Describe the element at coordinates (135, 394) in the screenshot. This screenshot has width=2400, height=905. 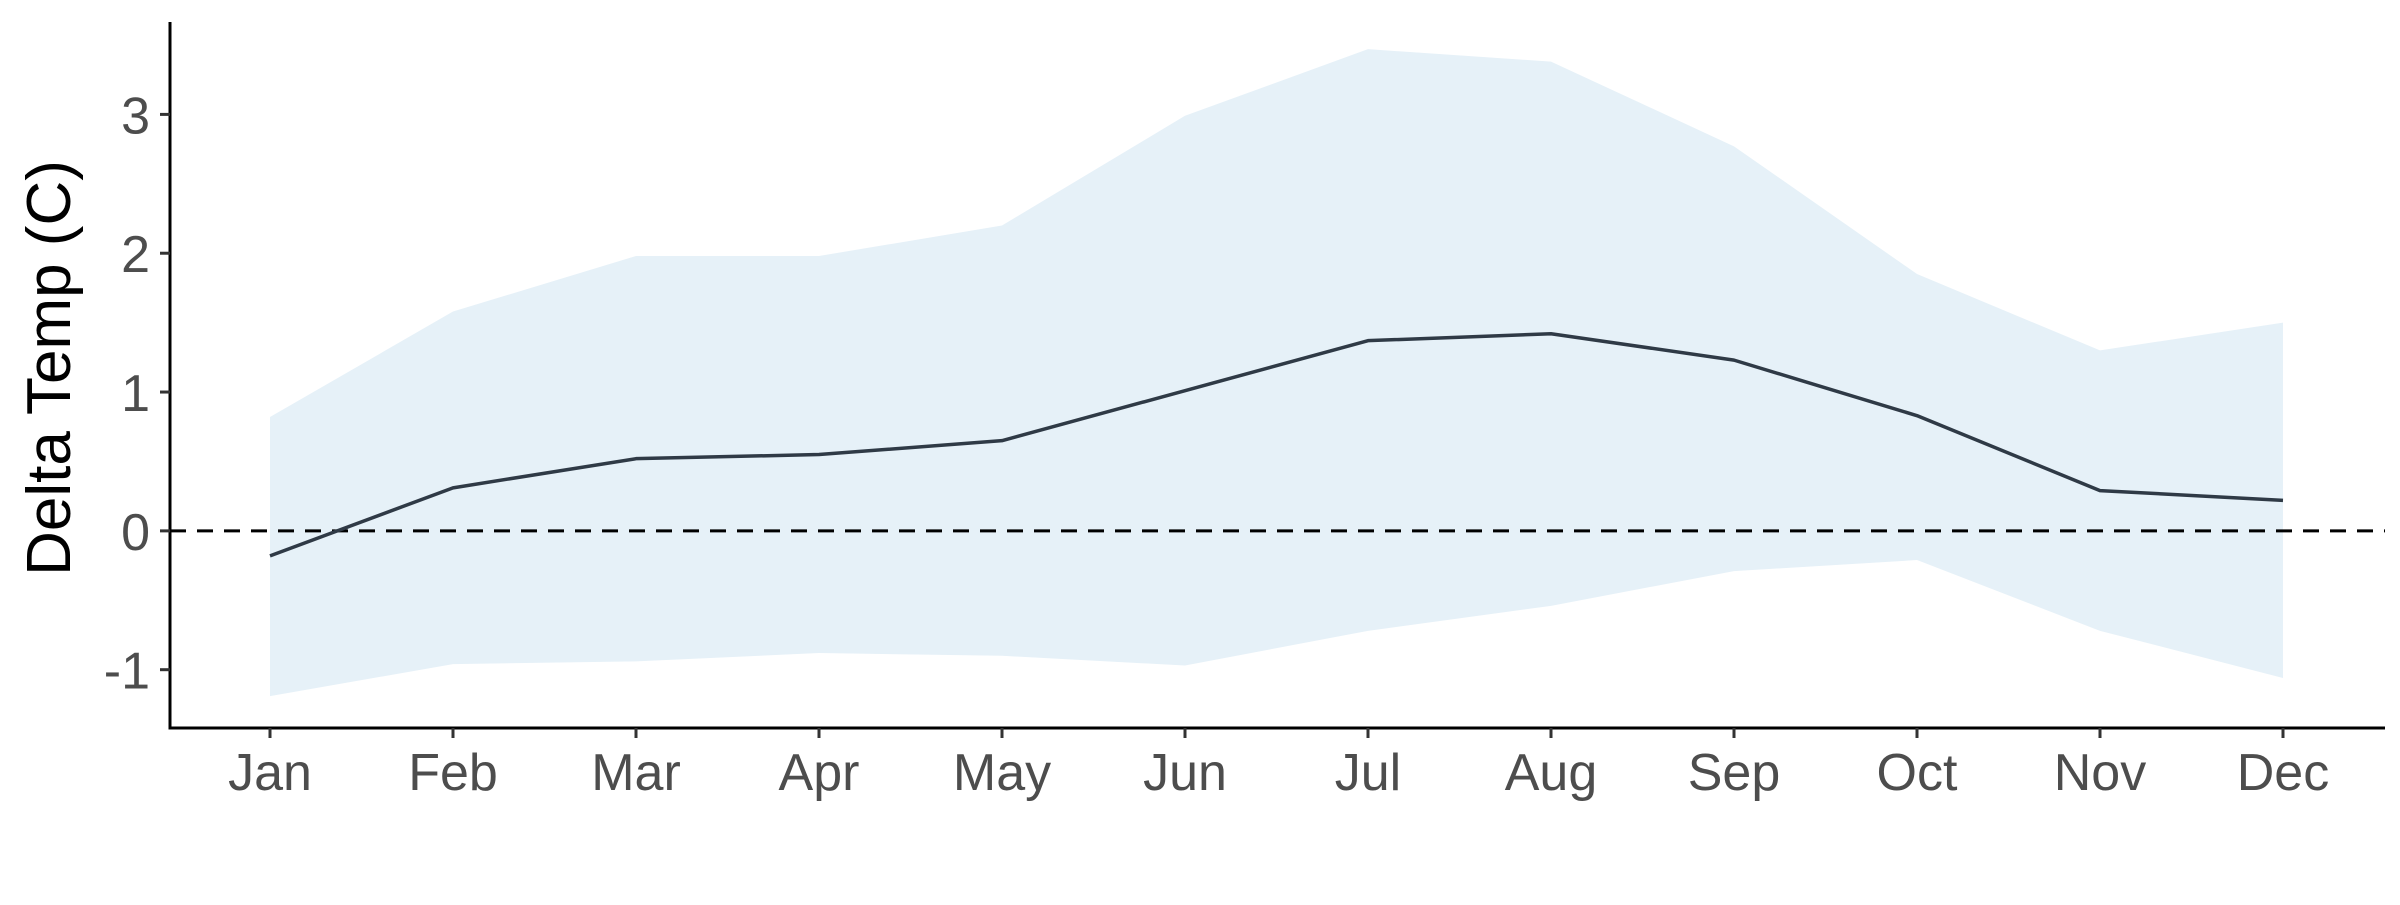
I see `y-tick-label: 1` at that location.